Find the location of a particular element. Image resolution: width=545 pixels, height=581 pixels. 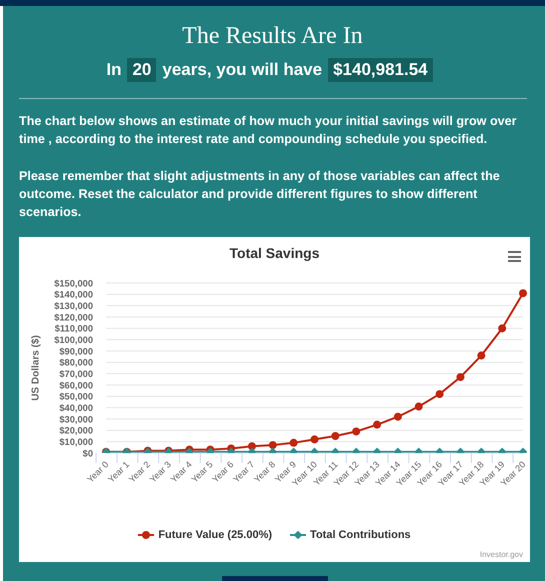

text: The chart below shows an estimate of how much your initial savings will grow over time , according to the interest rate and compounding schedule you specified. is located at coordinates (268, 130).